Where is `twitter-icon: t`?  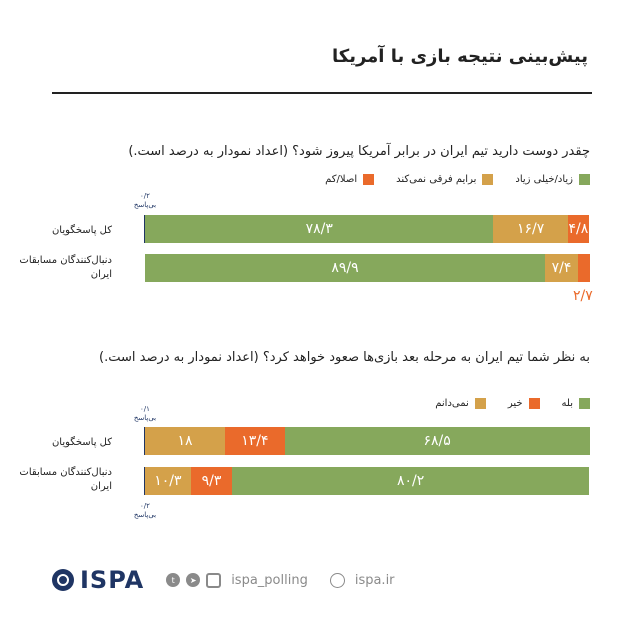 twitter-icon: t is located at coordinates (173, 580).